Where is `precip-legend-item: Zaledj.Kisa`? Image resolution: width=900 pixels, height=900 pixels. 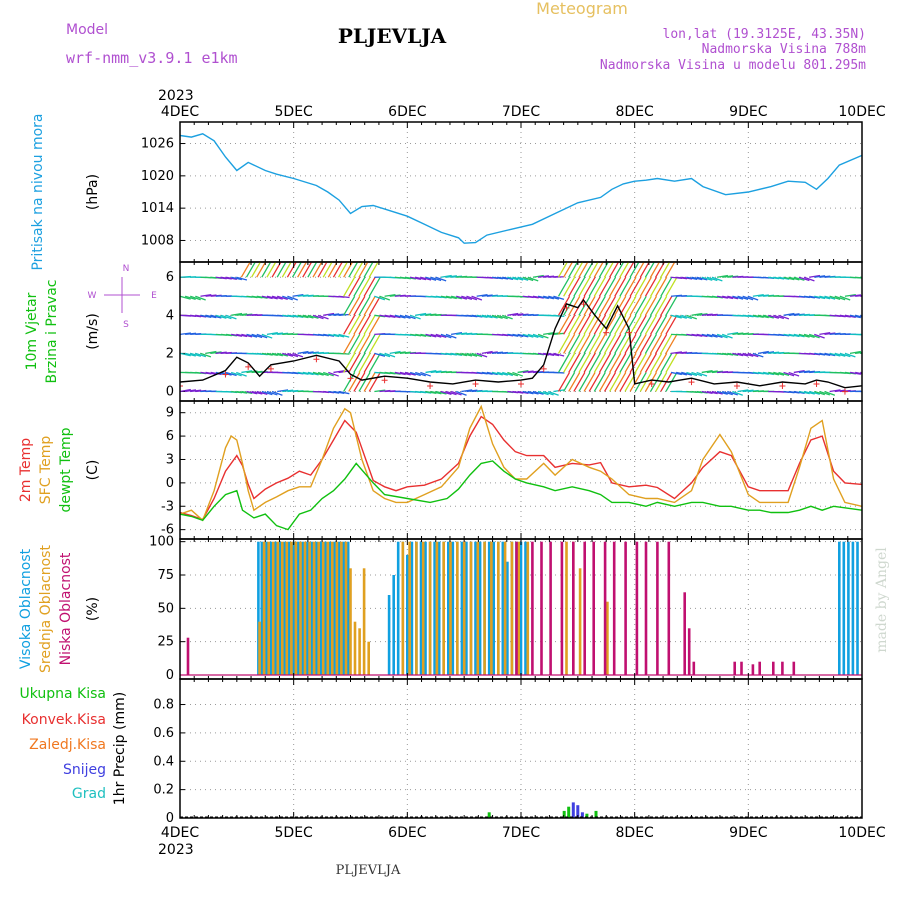
precip-legend-item: Zaledj.Kisa is located at coordinates (67, 745).